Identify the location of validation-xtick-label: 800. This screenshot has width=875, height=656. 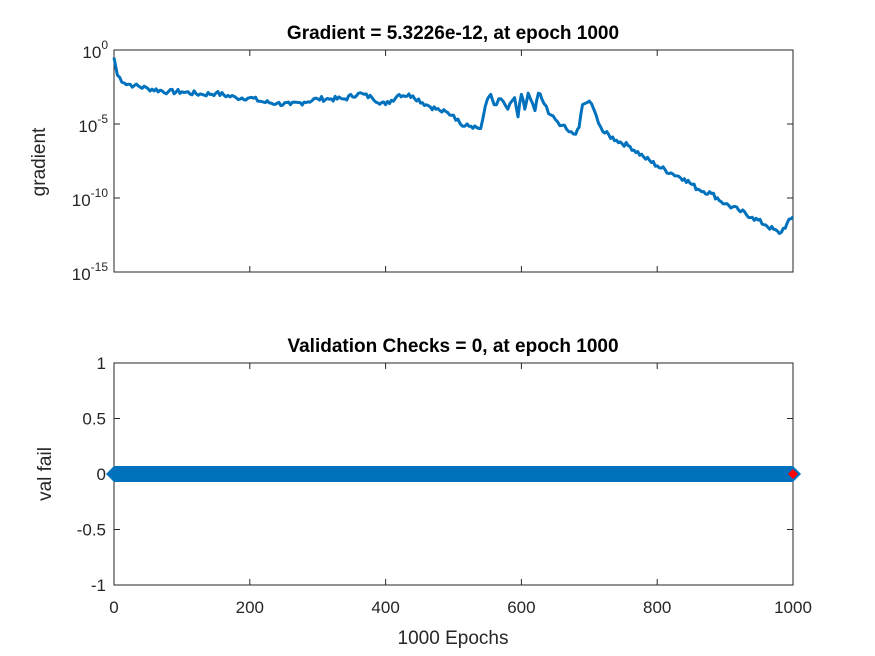
(657, 607).